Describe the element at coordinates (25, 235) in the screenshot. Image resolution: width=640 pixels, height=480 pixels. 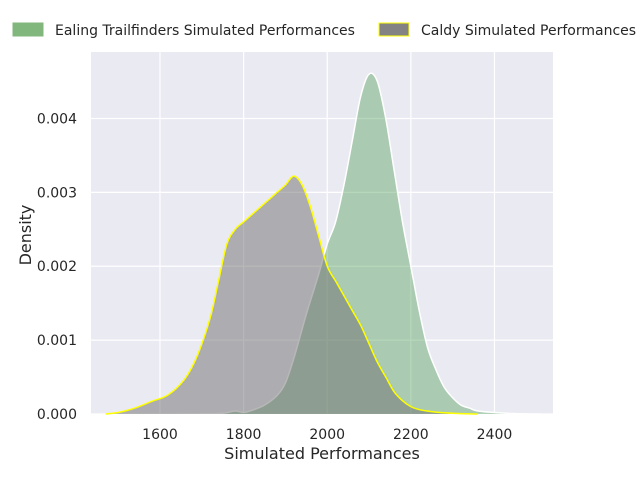
I see `y-axis-title: Density` at that location.